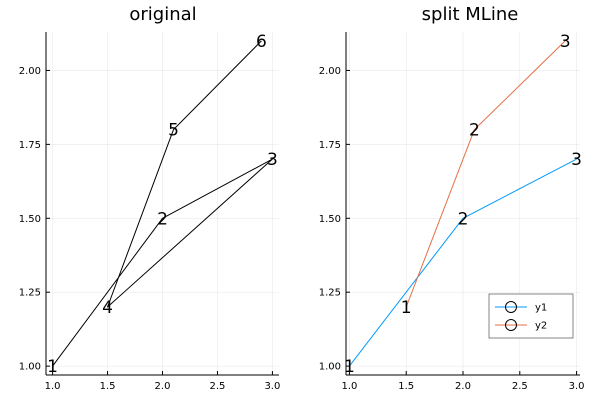 The image size is (600, 400). I want to click on chart-title: original, so click(162, 14).